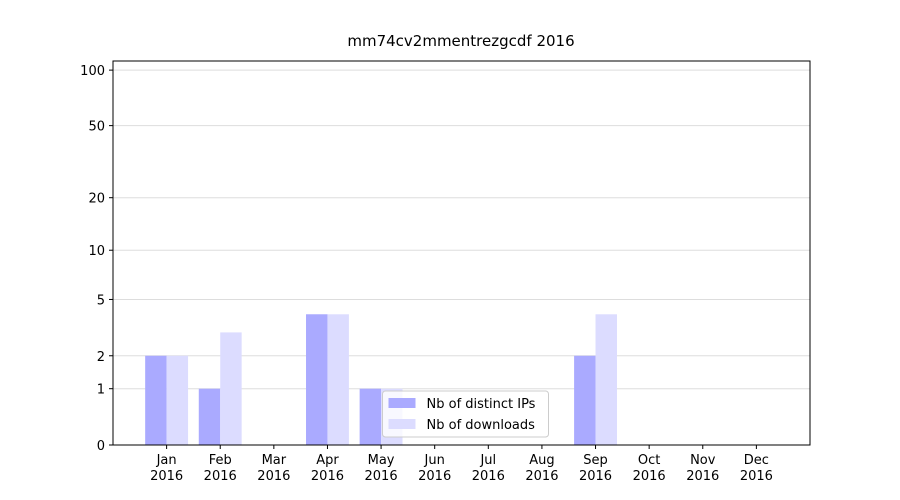  Describe the element at coordinates (101, 357) in the screenshot. I see `y-tick-label: 2` at that location.